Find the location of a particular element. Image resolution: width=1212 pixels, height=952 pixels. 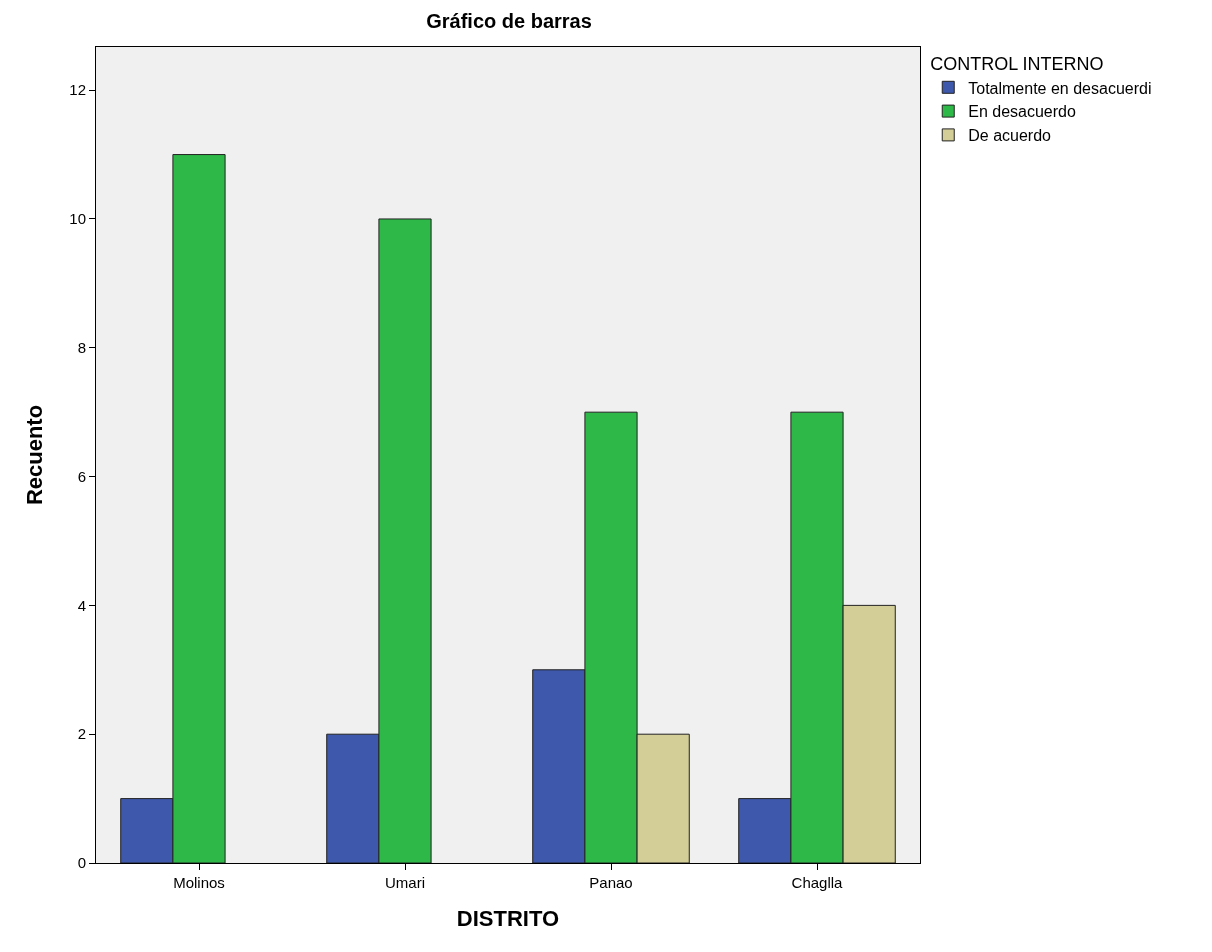

y-tick-label: 0 is located at coordinates (81, 863).